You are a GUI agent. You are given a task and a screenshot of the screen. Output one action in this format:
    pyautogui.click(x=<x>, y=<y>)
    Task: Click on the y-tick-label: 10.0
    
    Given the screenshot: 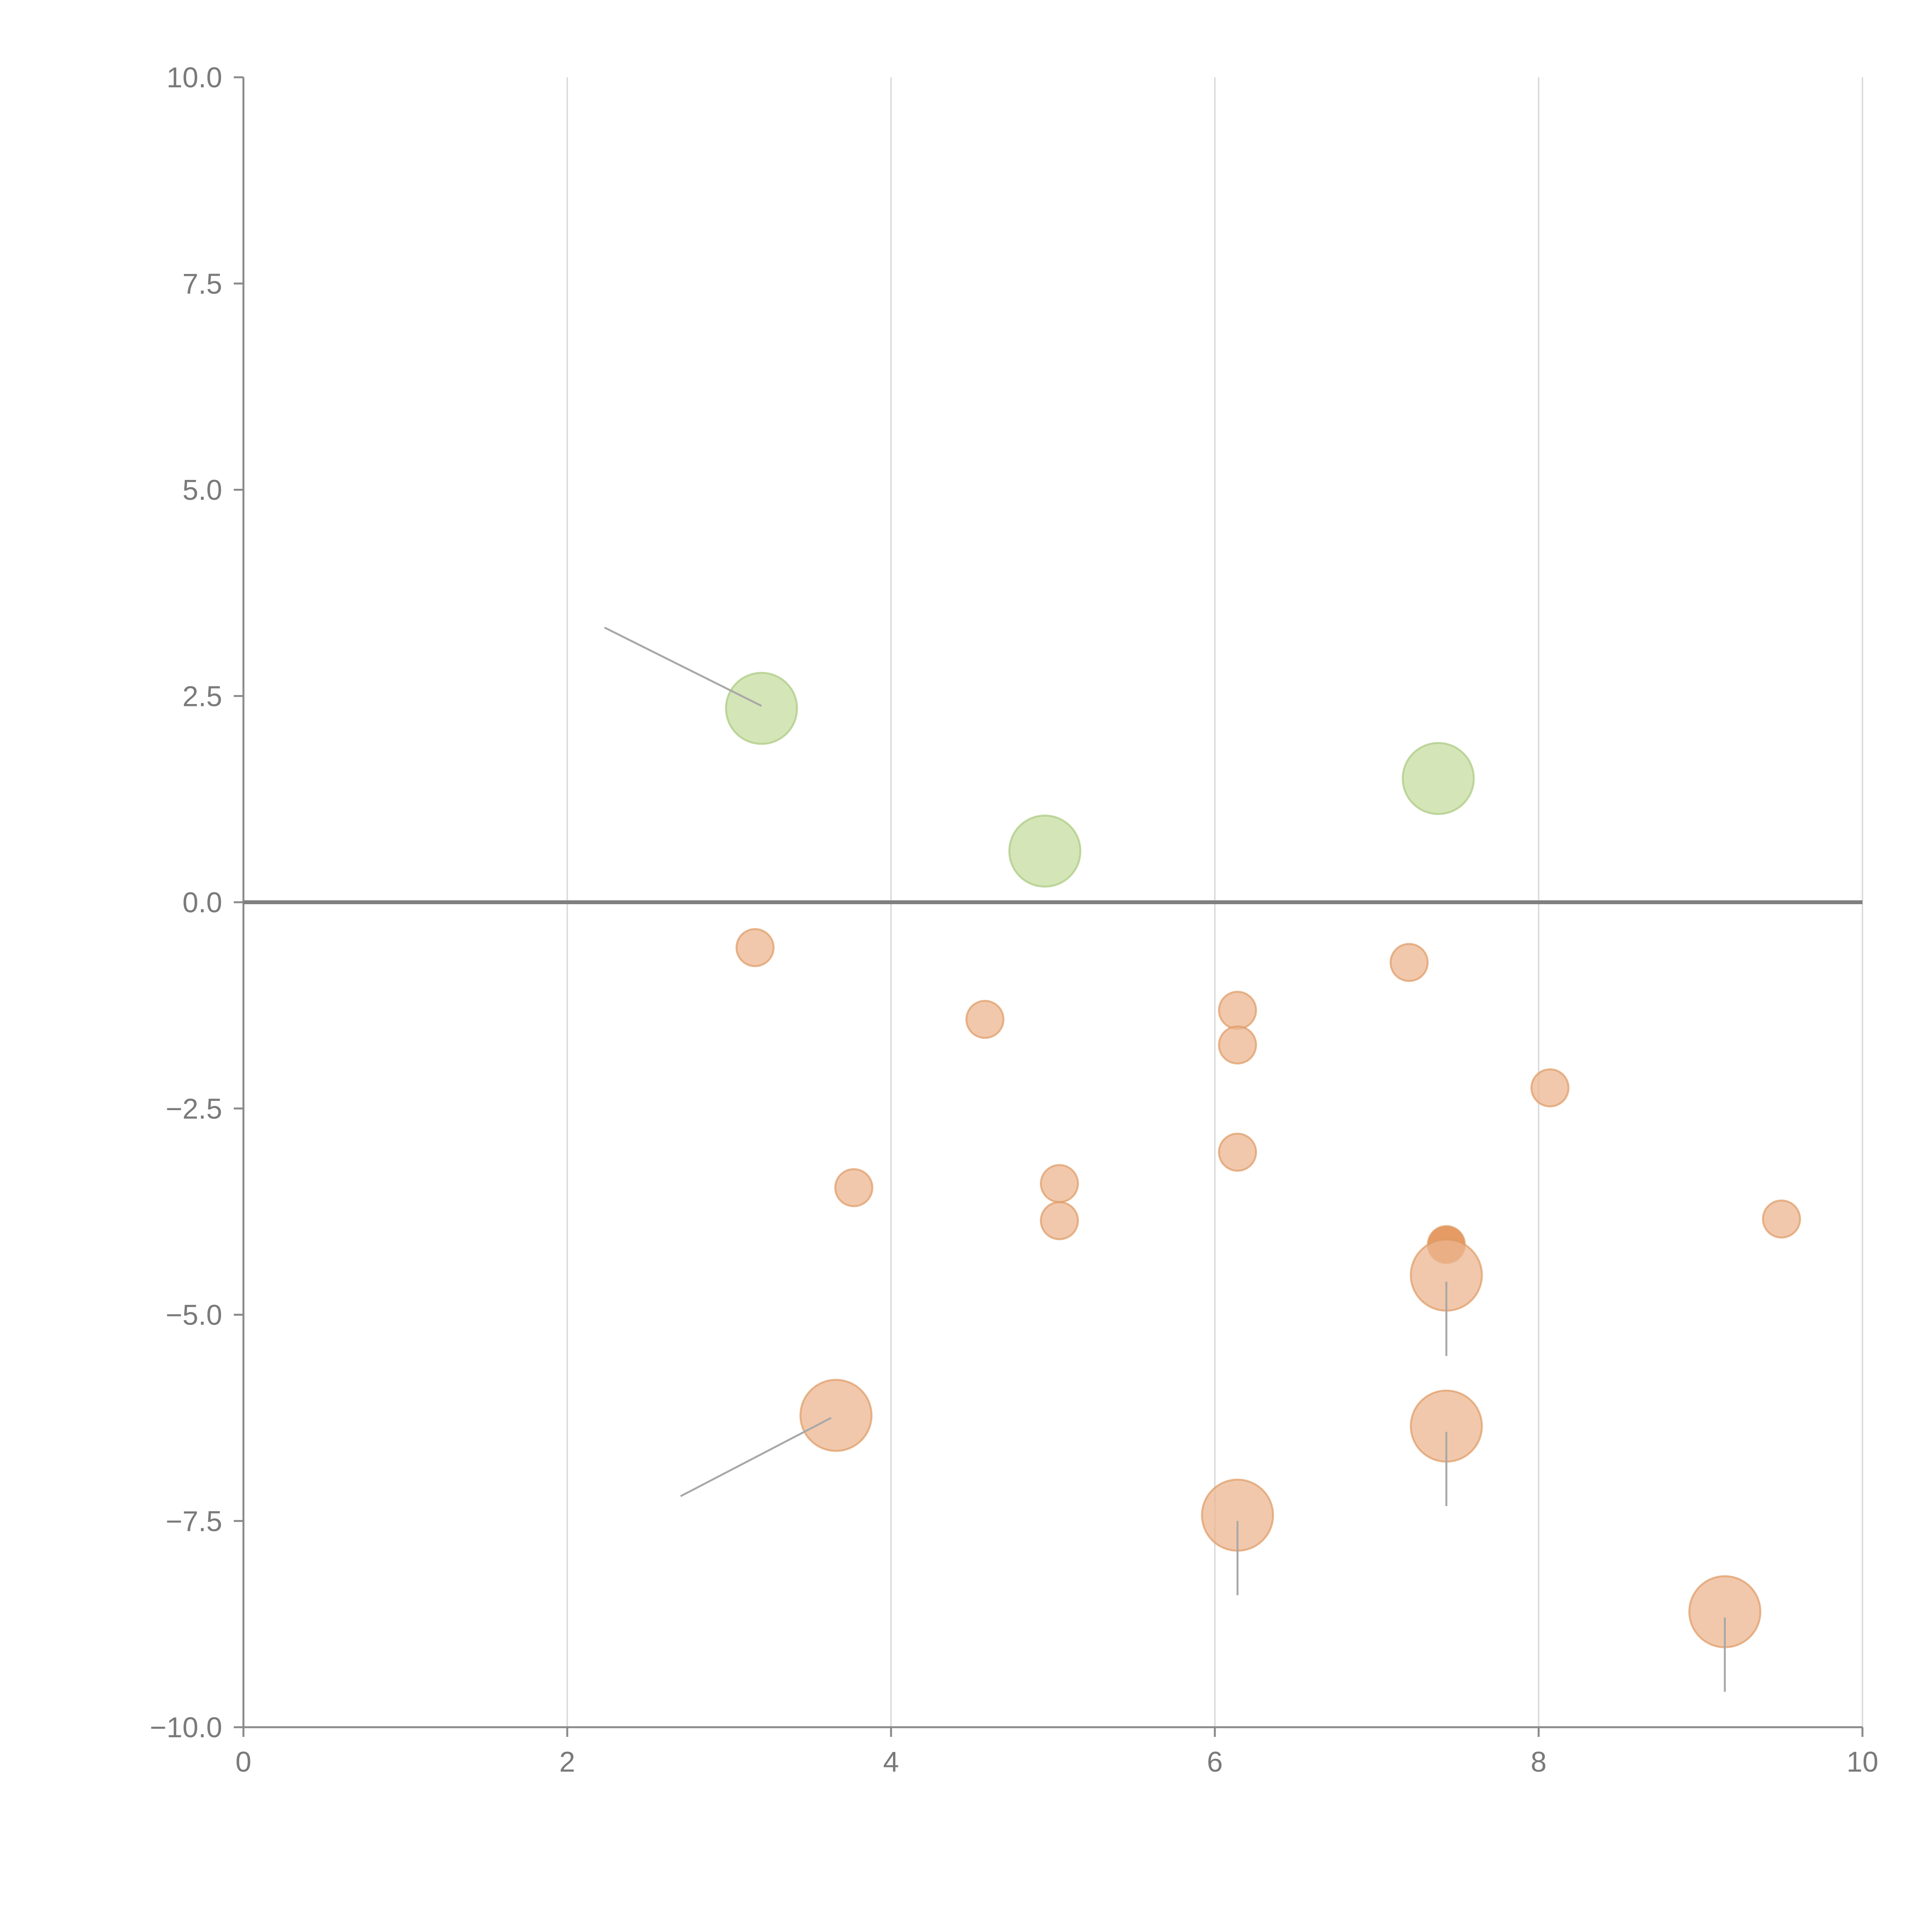 What is the action you would take?
    pyautogui.click(x=194, y=78)
    